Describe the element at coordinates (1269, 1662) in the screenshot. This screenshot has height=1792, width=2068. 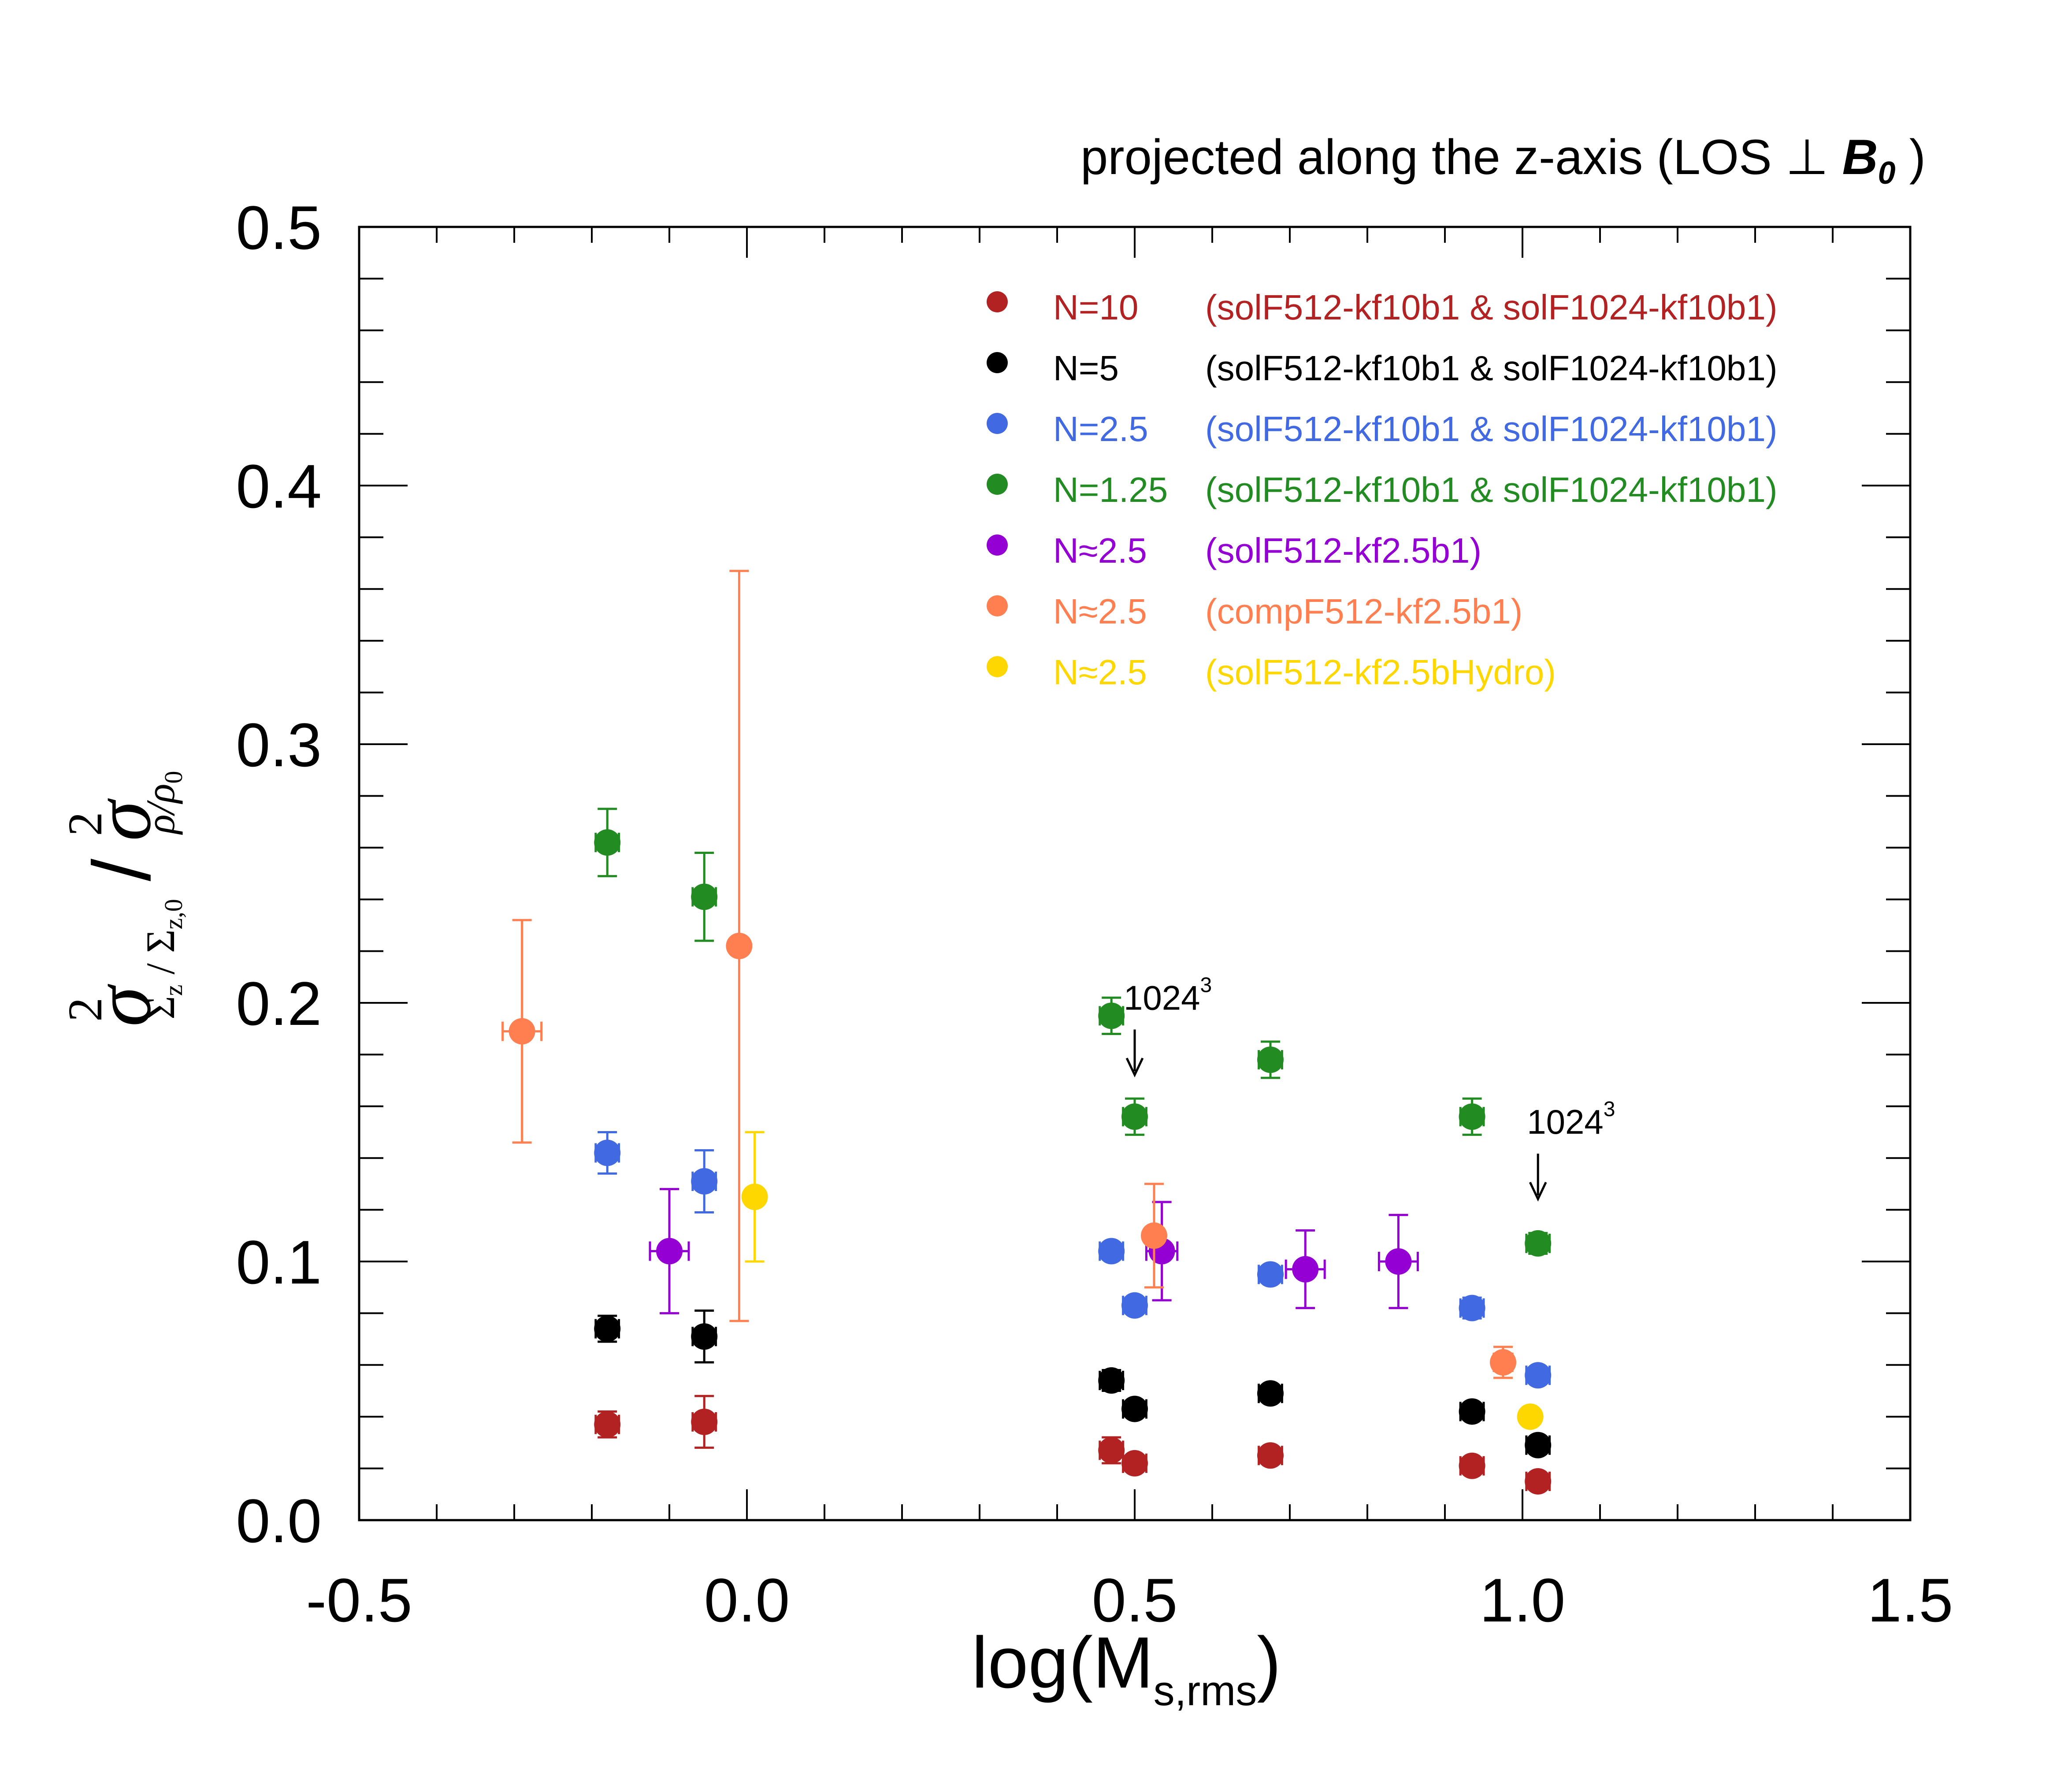
I see `x-label-close: )` at that location.